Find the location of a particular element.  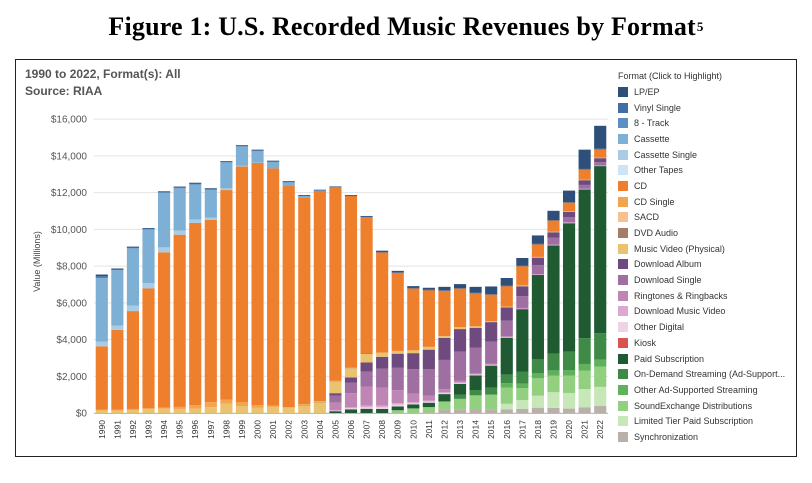

legend-item: Vinyl Single is located at coordinates (707, 108).